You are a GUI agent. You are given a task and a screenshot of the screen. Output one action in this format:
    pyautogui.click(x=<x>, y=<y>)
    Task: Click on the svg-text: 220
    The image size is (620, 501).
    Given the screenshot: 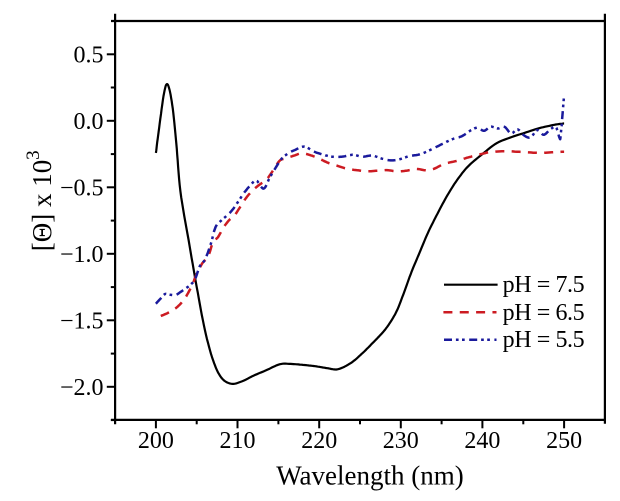 What is the action you would take?
    pyautogui.click(x=319, y=441)
    